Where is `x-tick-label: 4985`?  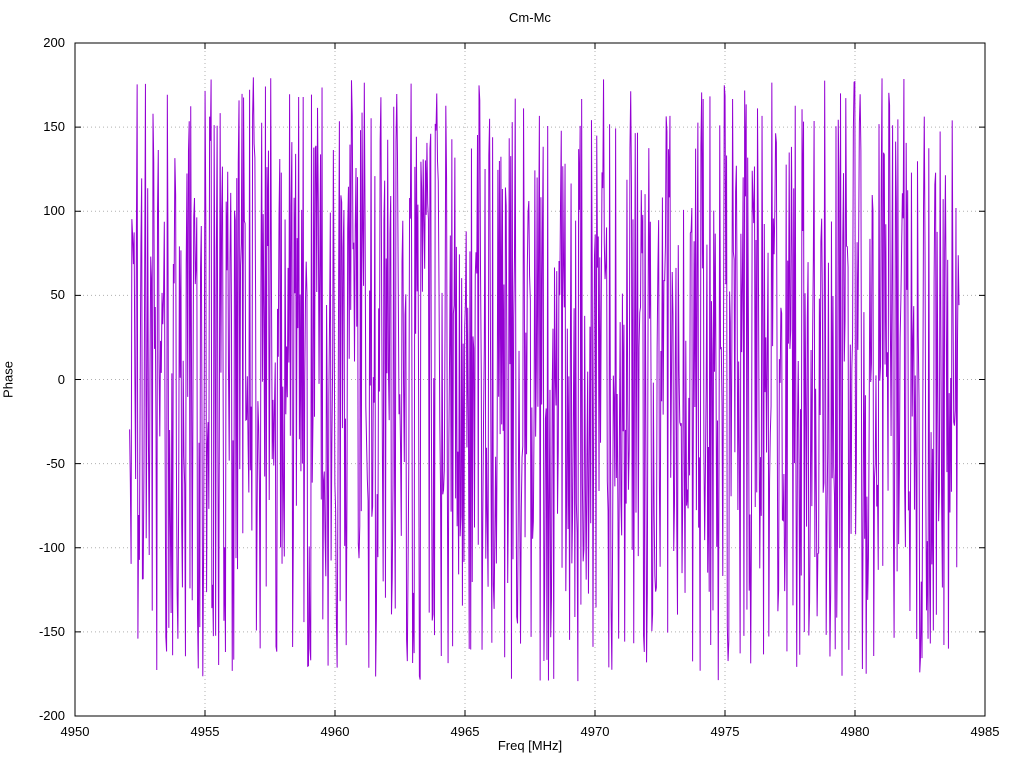 x-tick-label: 4985 is located at coordinates (985, 731).